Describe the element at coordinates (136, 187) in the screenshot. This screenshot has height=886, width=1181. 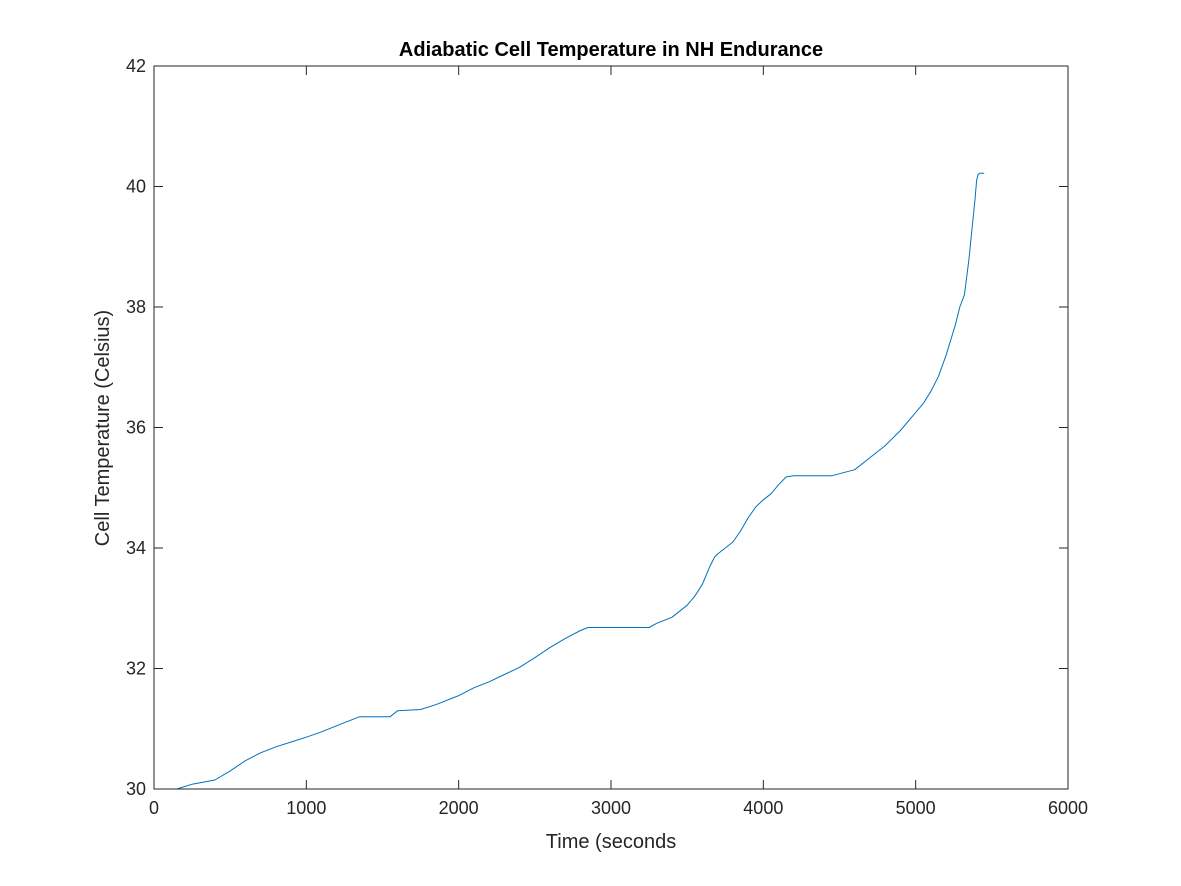
I see `y-tick-label: 40` at that location.